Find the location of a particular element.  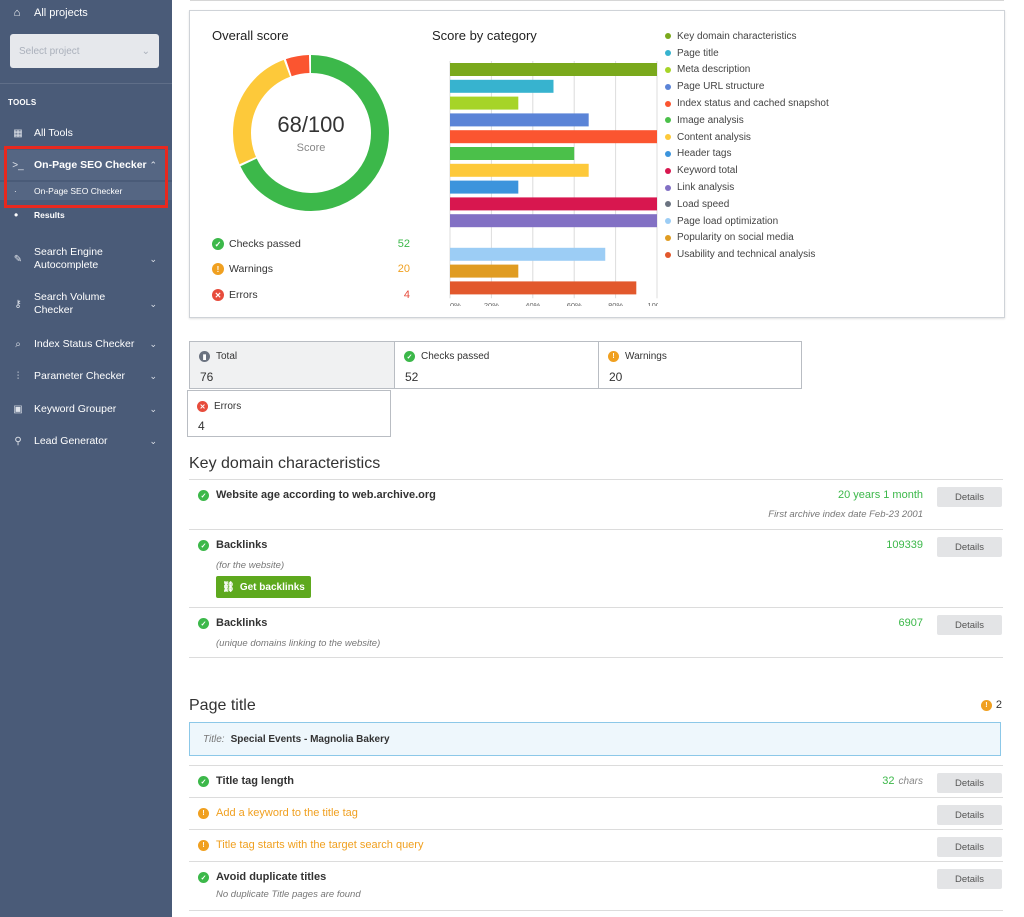

legend-item: Key domain characteristics is located at coordinates (747, 36).